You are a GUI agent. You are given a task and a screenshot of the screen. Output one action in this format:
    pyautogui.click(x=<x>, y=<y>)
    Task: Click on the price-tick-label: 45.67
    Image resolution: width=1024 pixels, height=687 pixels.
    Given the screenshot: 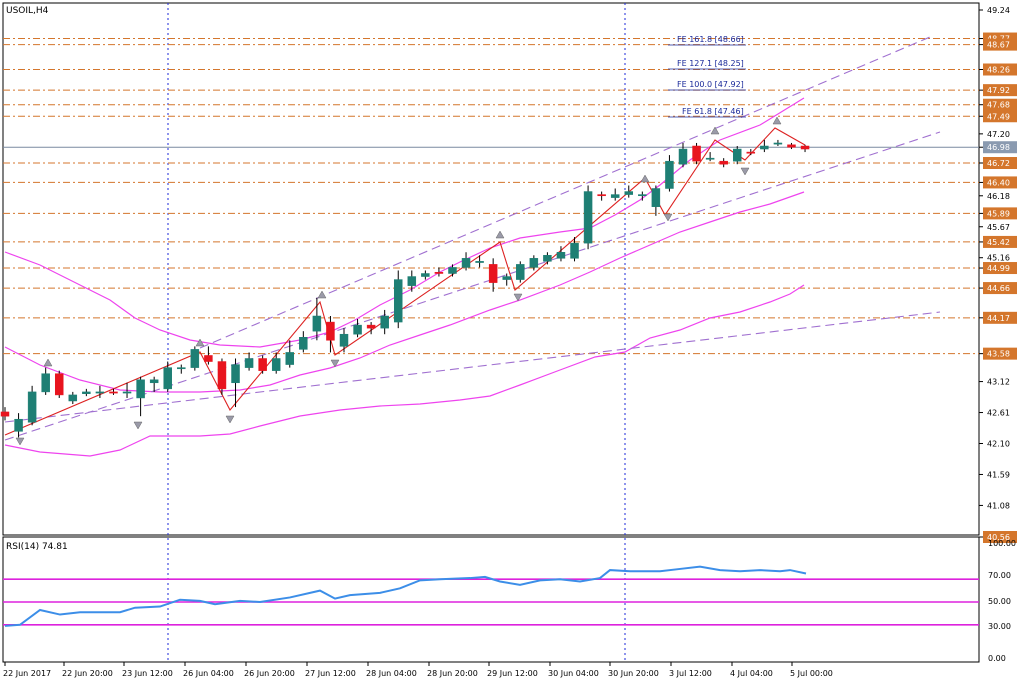 What is the action you would take?
    pyautogui.click(x=998, y=227)
    